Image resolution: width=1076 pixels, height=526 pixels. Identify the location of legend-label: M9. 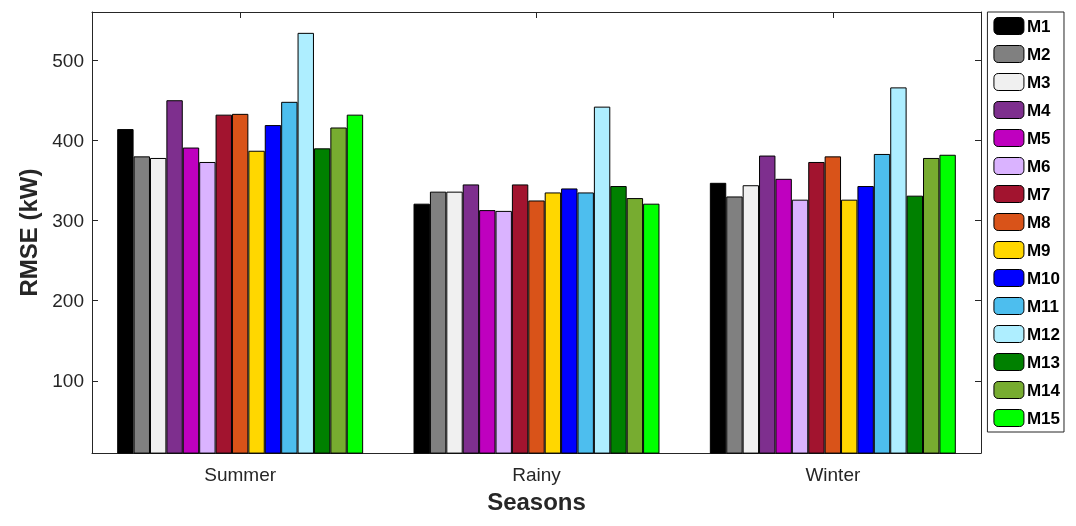
(1038, 250).